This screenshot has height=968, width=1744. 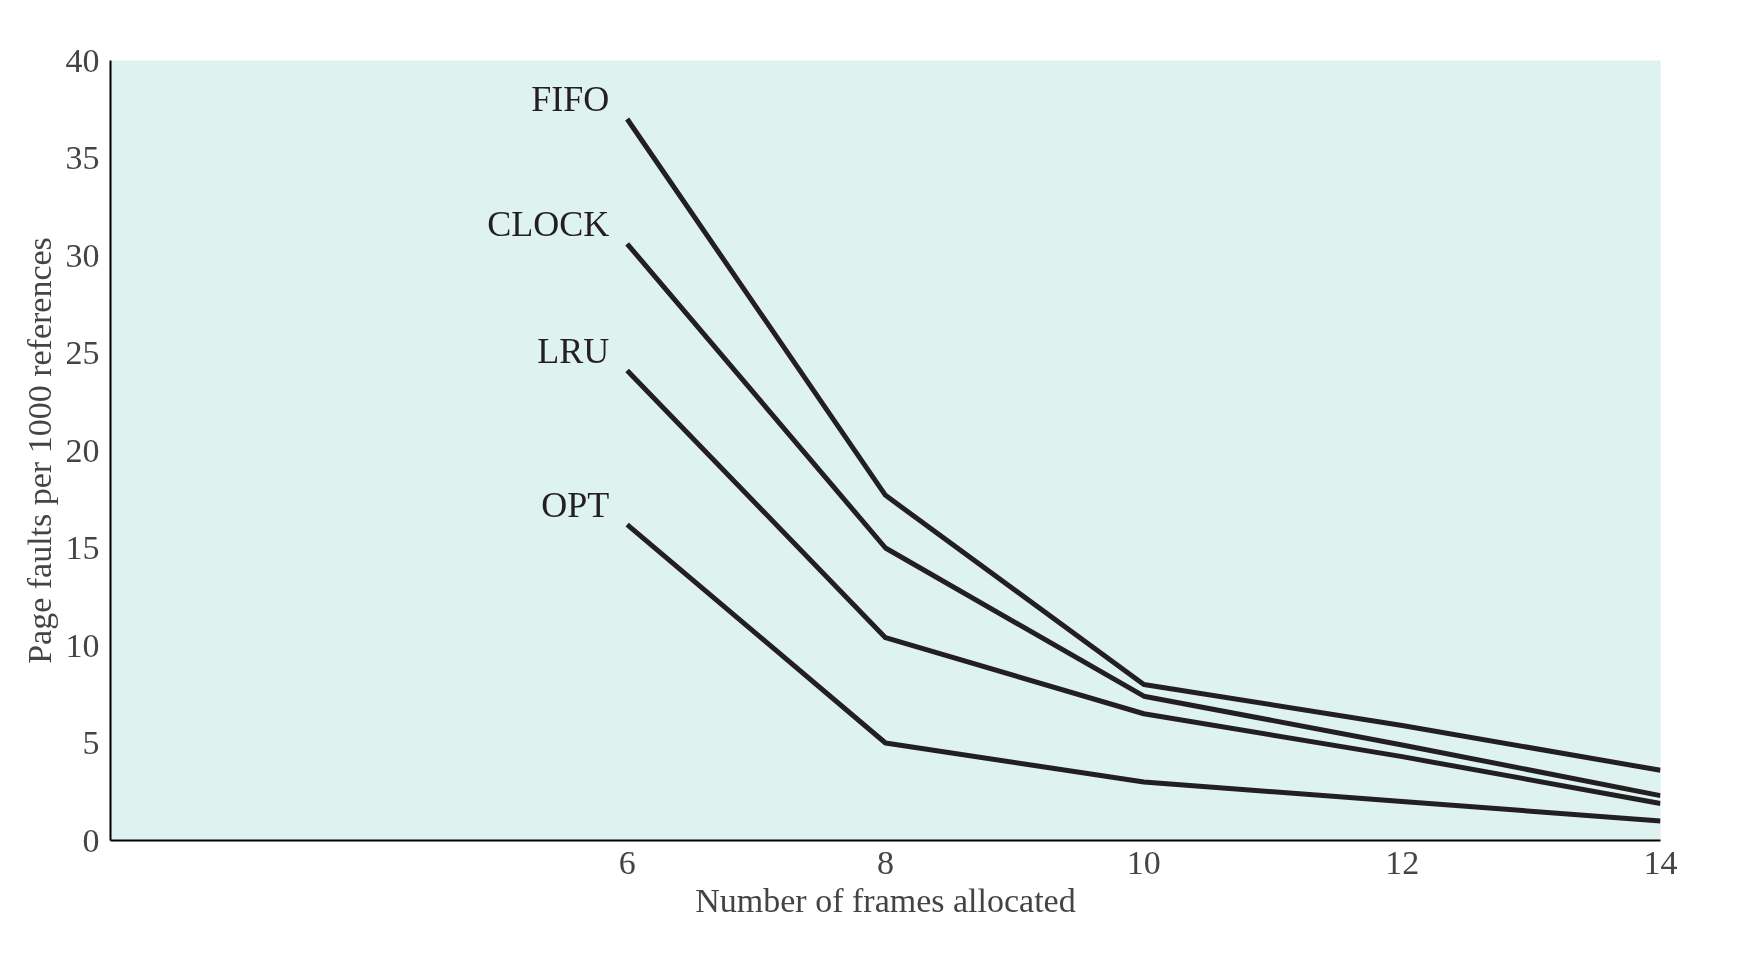 What do you see at coordinates (570, 99) in the screenshot?
I see `series-label: FIFO` at bounding box center [570, 99].